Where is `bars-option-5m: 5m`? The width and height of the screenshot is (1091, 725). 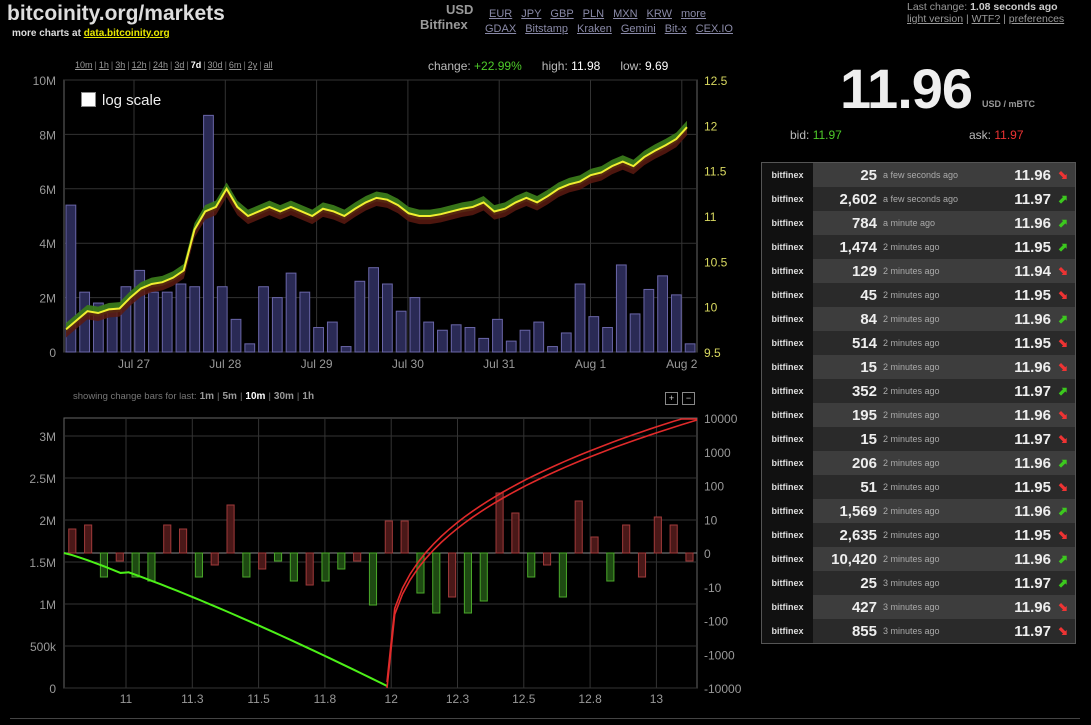
bars-option-5m: 5m is located at coordinates (229, 396).